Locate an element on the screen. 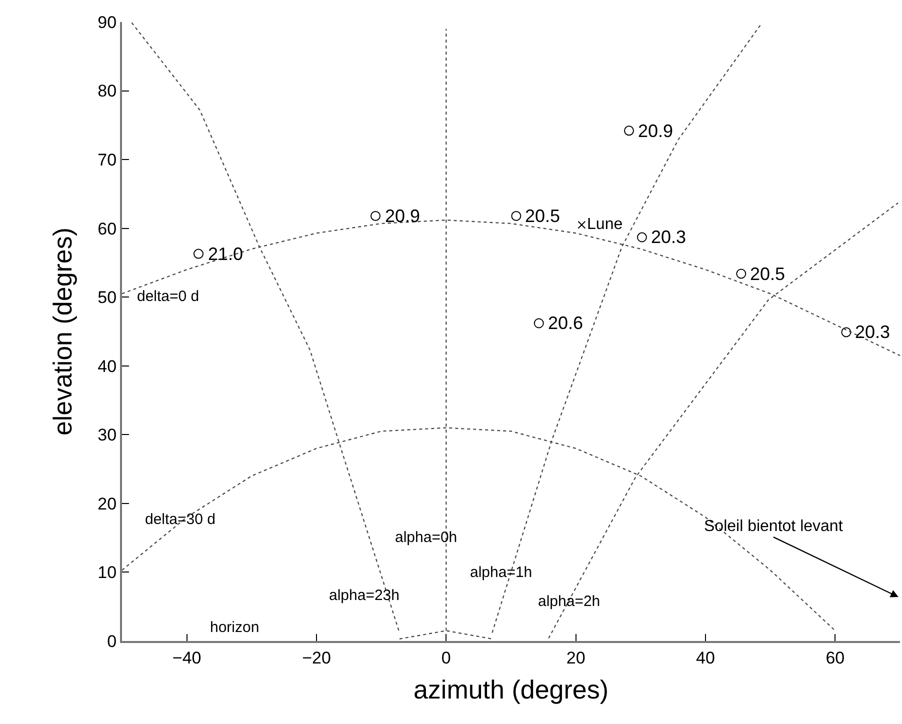  annotation: 20.6 is located at coordinates (566, 323).